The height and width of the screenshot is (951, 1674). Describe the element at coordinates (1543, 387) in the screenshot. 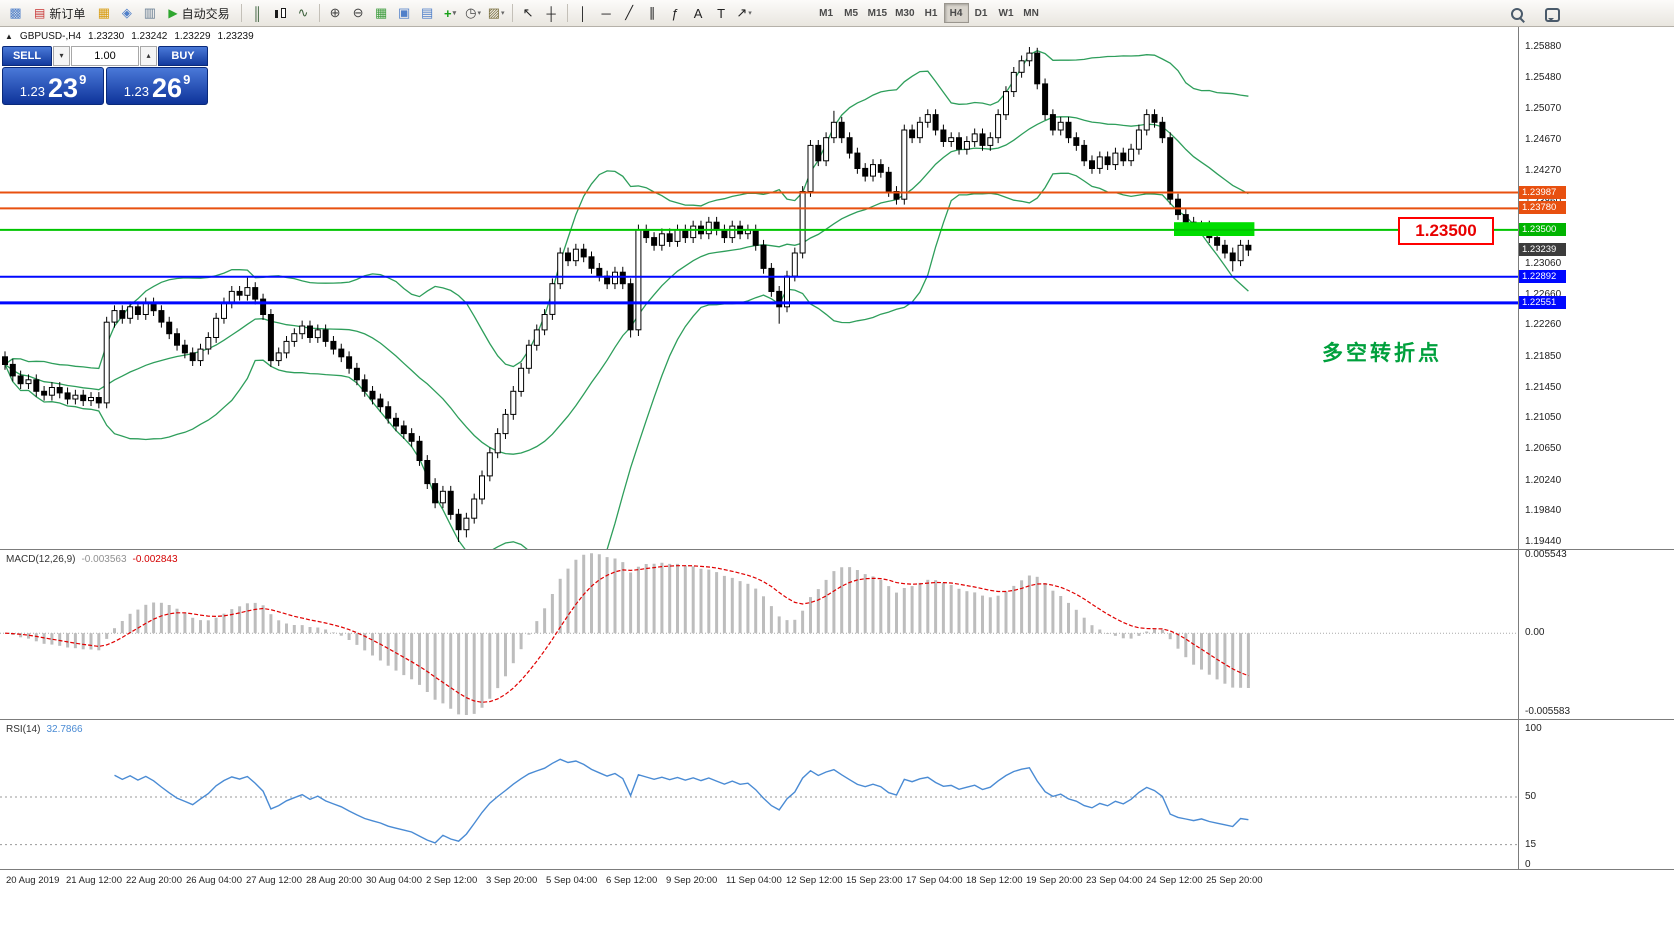

I see `price-axis-label: 1.21450` at that location.